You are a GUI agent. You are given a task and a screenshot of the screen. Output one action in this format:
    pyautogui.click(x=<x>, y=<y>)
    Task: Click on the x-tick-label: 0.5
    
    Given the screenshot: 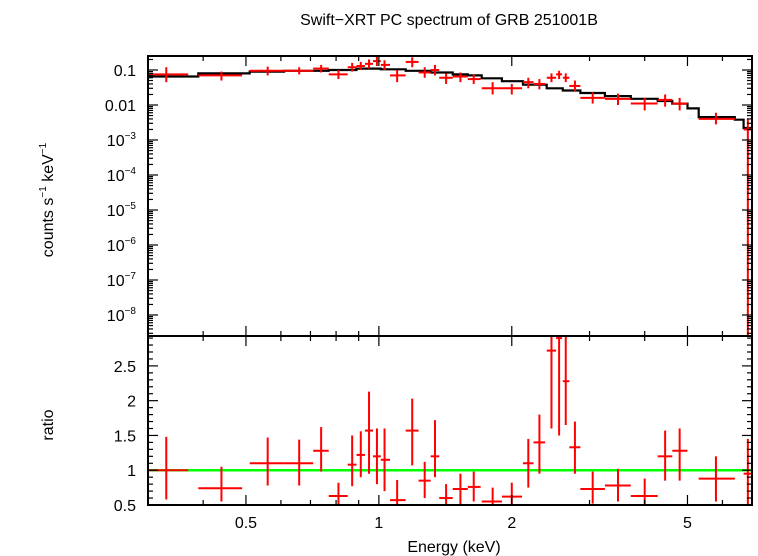 What is the action you would take?
    pyautogui.click(x=246, y=523)
    